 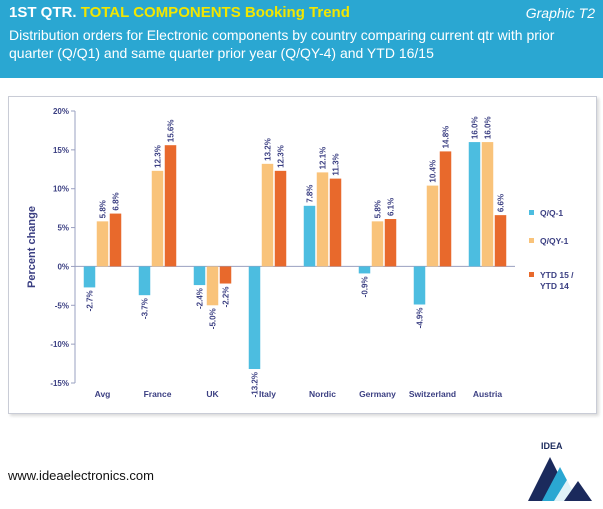 I want to click on graphic-label: Graphic T2, so click(x=560, y=13).